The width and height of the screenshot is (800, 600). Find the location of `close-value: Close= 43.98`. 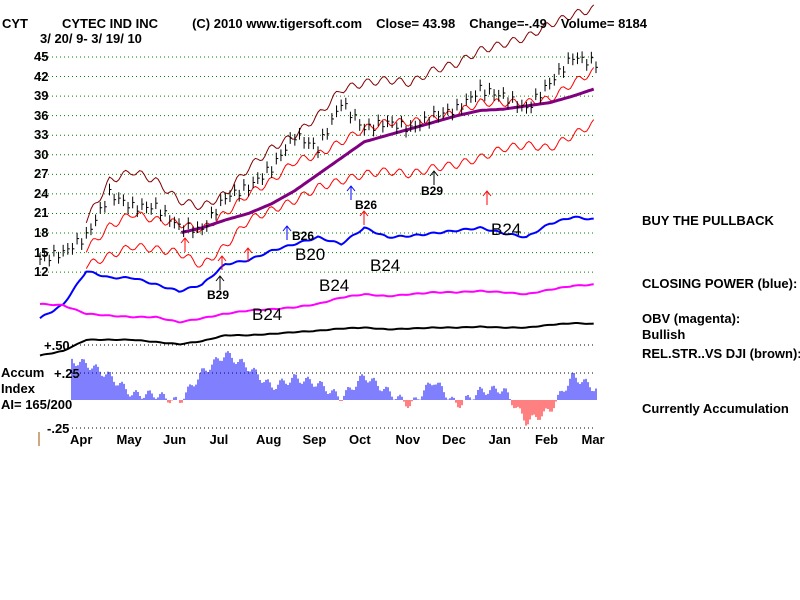

close-value: Close= 43.98 is located at coordinates (416, 23).